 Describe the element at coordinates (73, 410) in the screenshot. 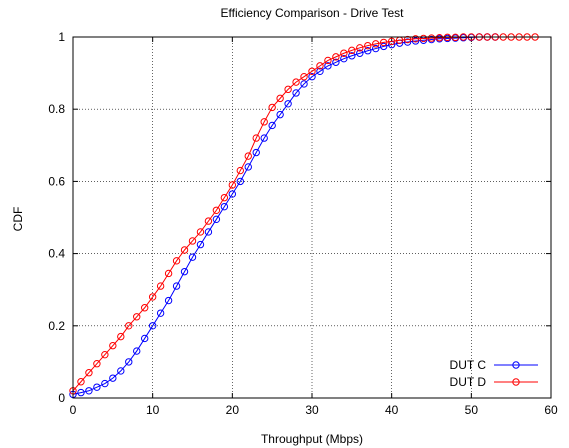

I see `x-tick-label: 0` at that location.